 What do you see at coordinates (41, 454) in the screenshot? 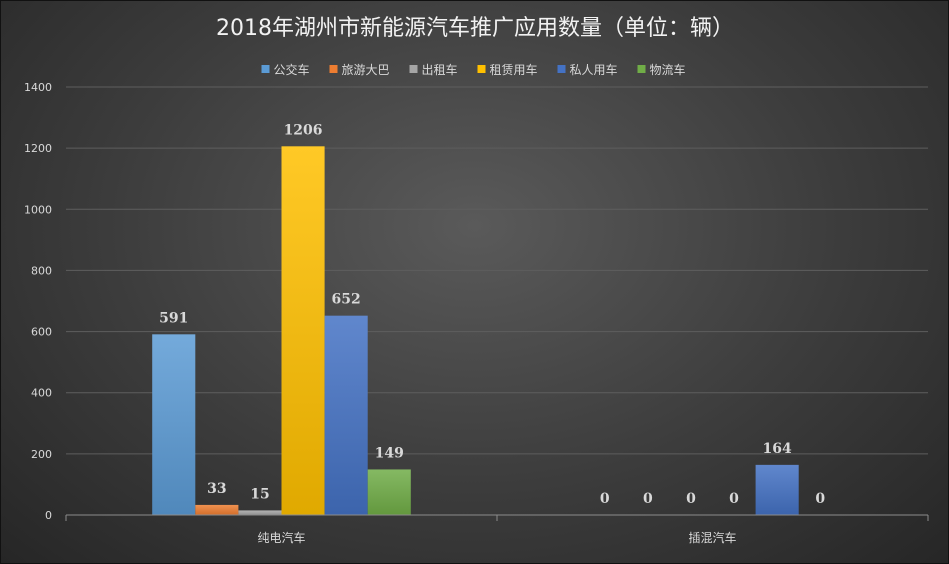
I see `y-tick-label: 200` at bounding box center [41, 454].